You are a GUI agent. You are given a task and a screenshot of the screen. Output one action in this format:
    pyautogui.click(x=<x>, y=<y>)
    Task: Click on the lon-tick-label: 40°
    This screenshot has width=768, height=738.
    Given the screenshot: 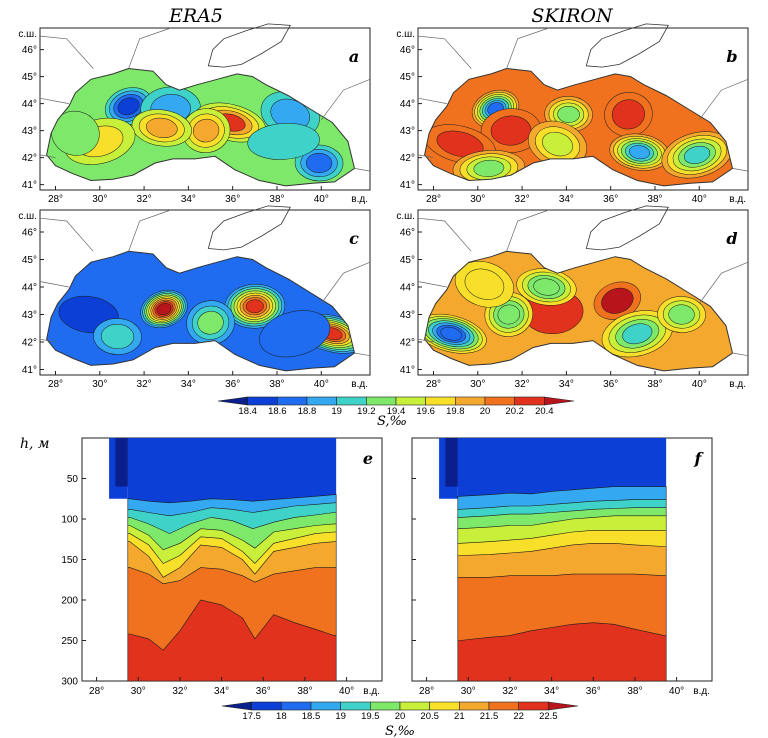 What is the action you would take?
    pyautogui.click(x=346, y=691)
    